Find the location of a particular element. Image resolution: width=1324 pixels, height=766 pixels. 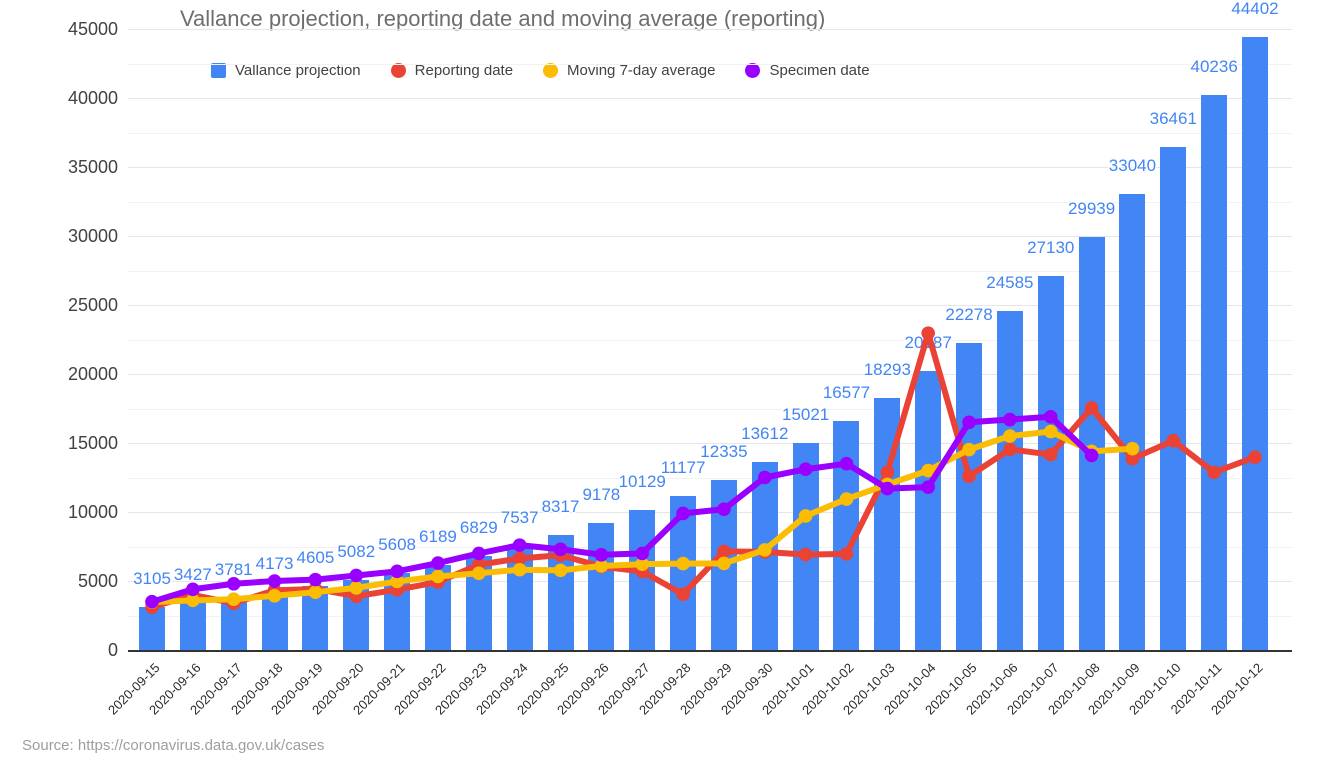

bar-value-label: 4173 is located at coordinates (274, 564).